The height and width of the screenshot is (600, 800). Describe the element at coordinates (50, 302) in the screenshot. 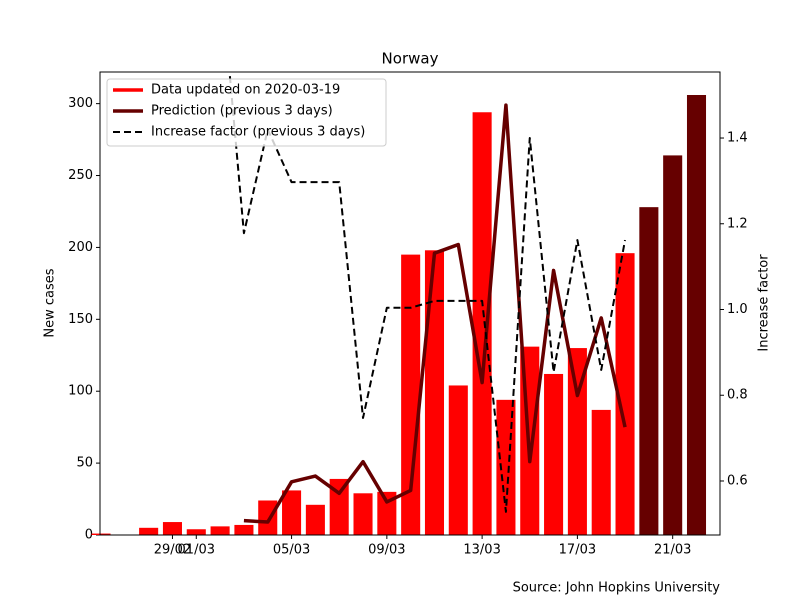

I see `y-axis-label: New cases` at that location.